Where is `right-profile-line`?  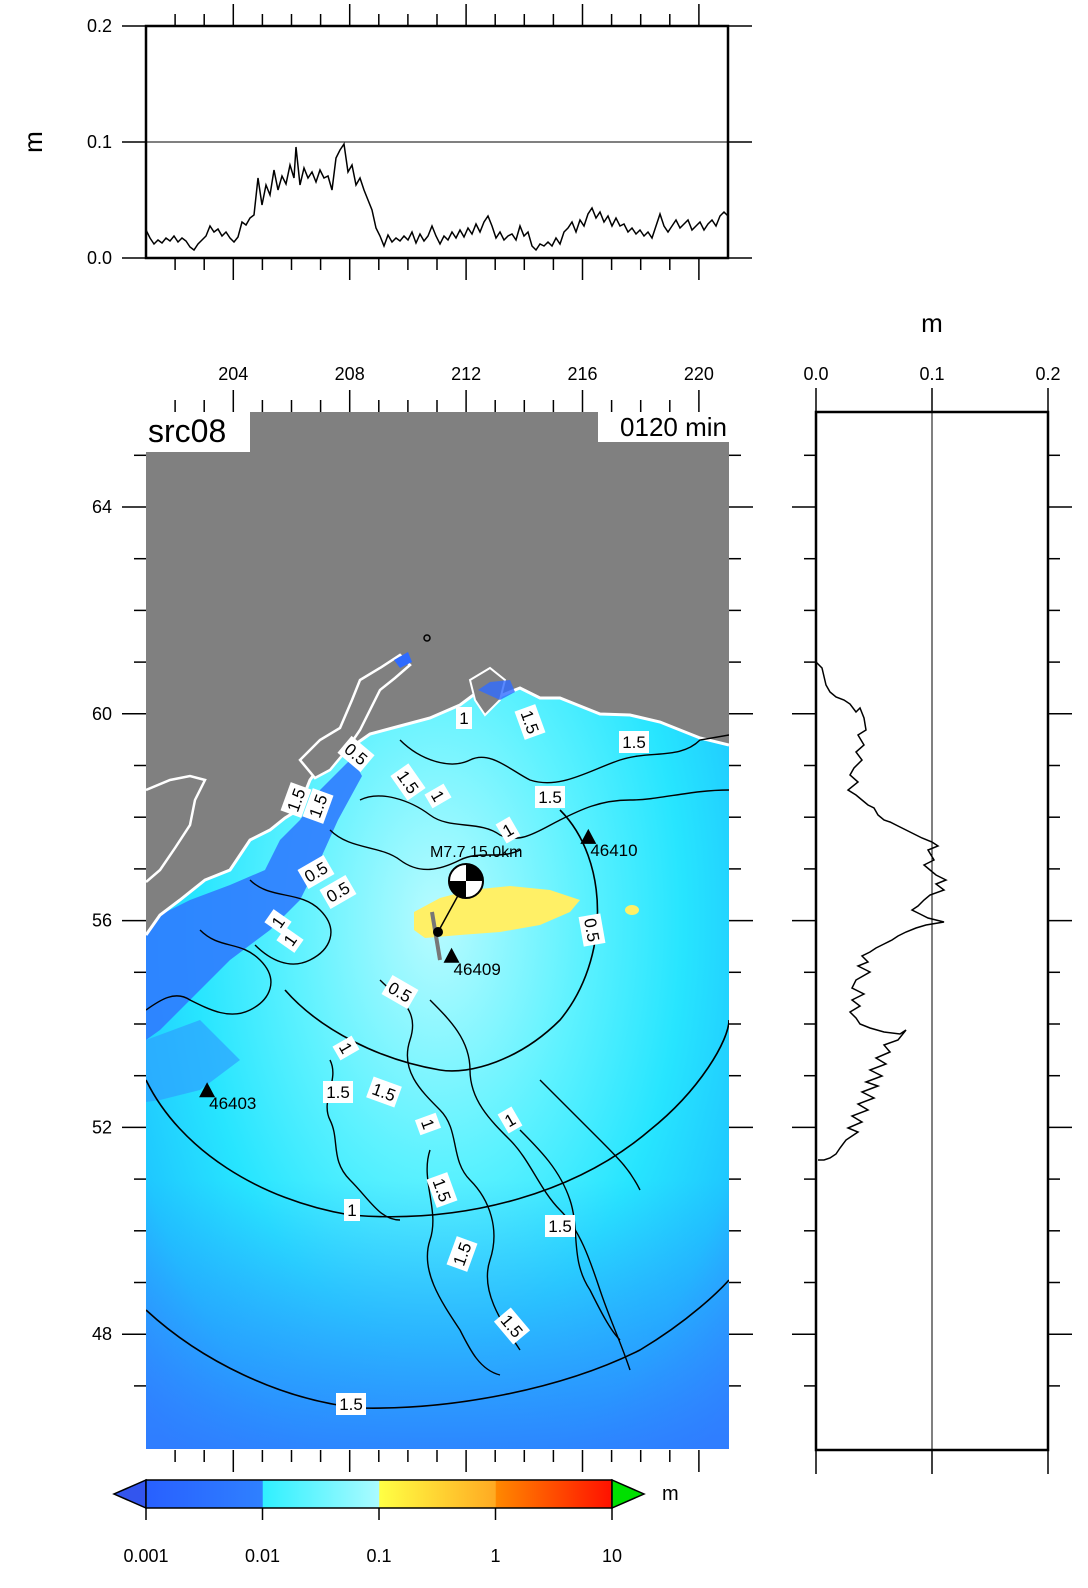
right-profile-line is located at coordinates (881, 911).